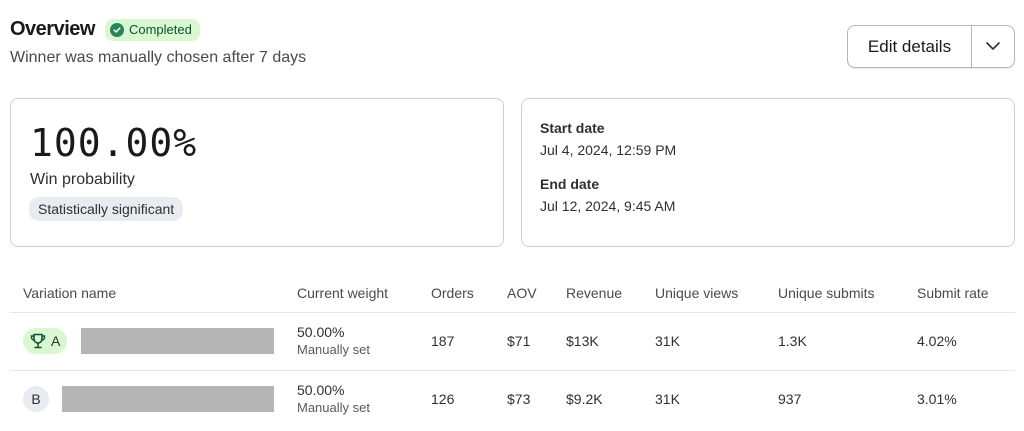  Describe the element at coordinates (570, 184) in the screenshot. I see `end-date-label: End date` at that location.